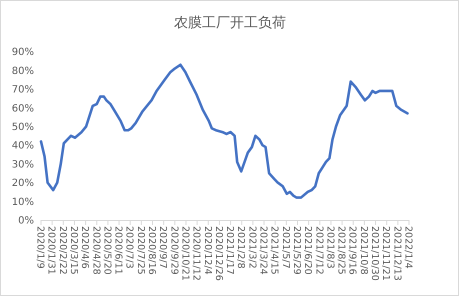 This screenshot has width=459, height=296. Describe the element at coordinates (129, 247) in the screenshot. I see `x-tick-label: 2020/7/3` at that location.